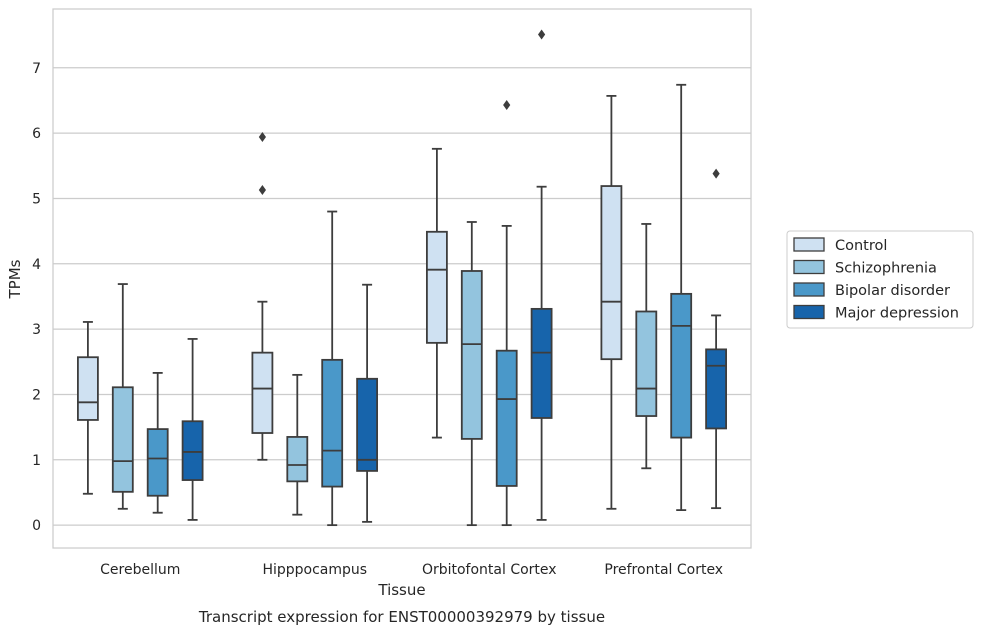 This screenshot has height=638, width=983. Describe the element at coordinates (36, 265) in the screenshot. I see `y-tick-label: 4` at that location.